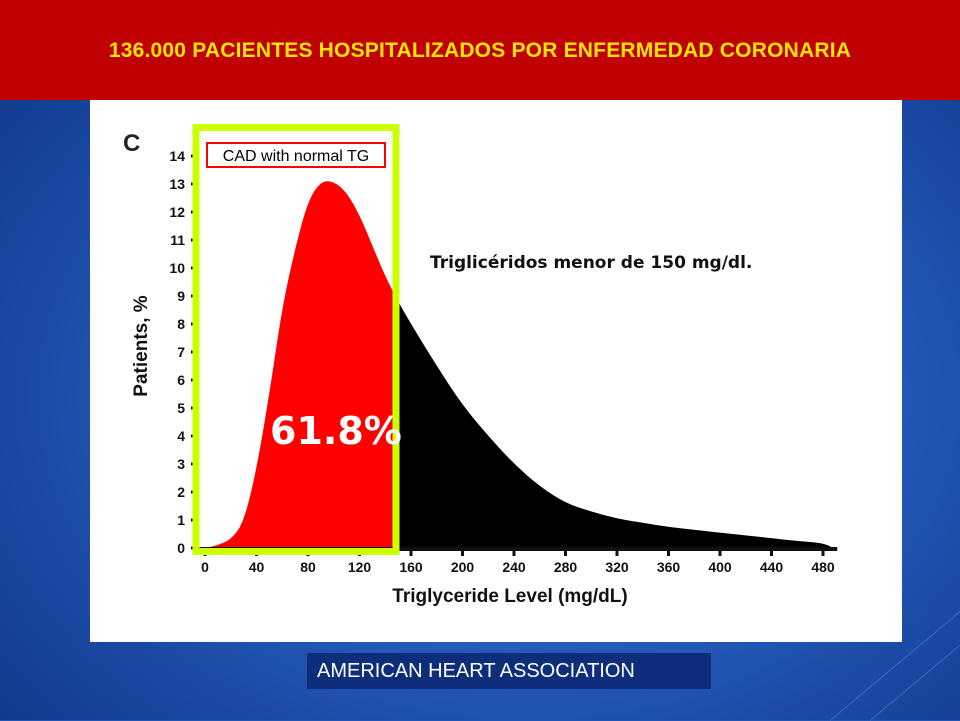 The height and width of the screenshot is (721, 960). Describe the element at coordinates (360, 567) in the screenshot. I see `x-tick-label: 120` at that location.